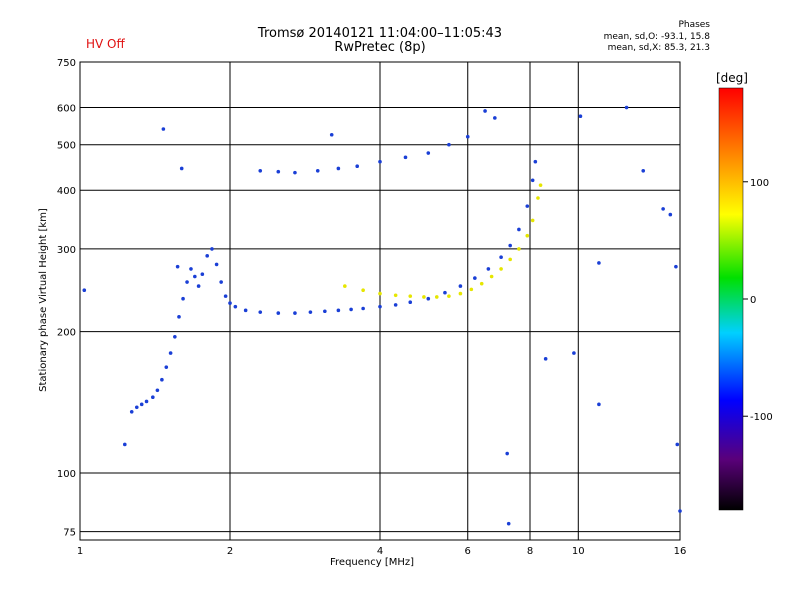 The width and height of the screenshot is (800, 600). I want to click on y-tick-label: 400, so click(66, 191).